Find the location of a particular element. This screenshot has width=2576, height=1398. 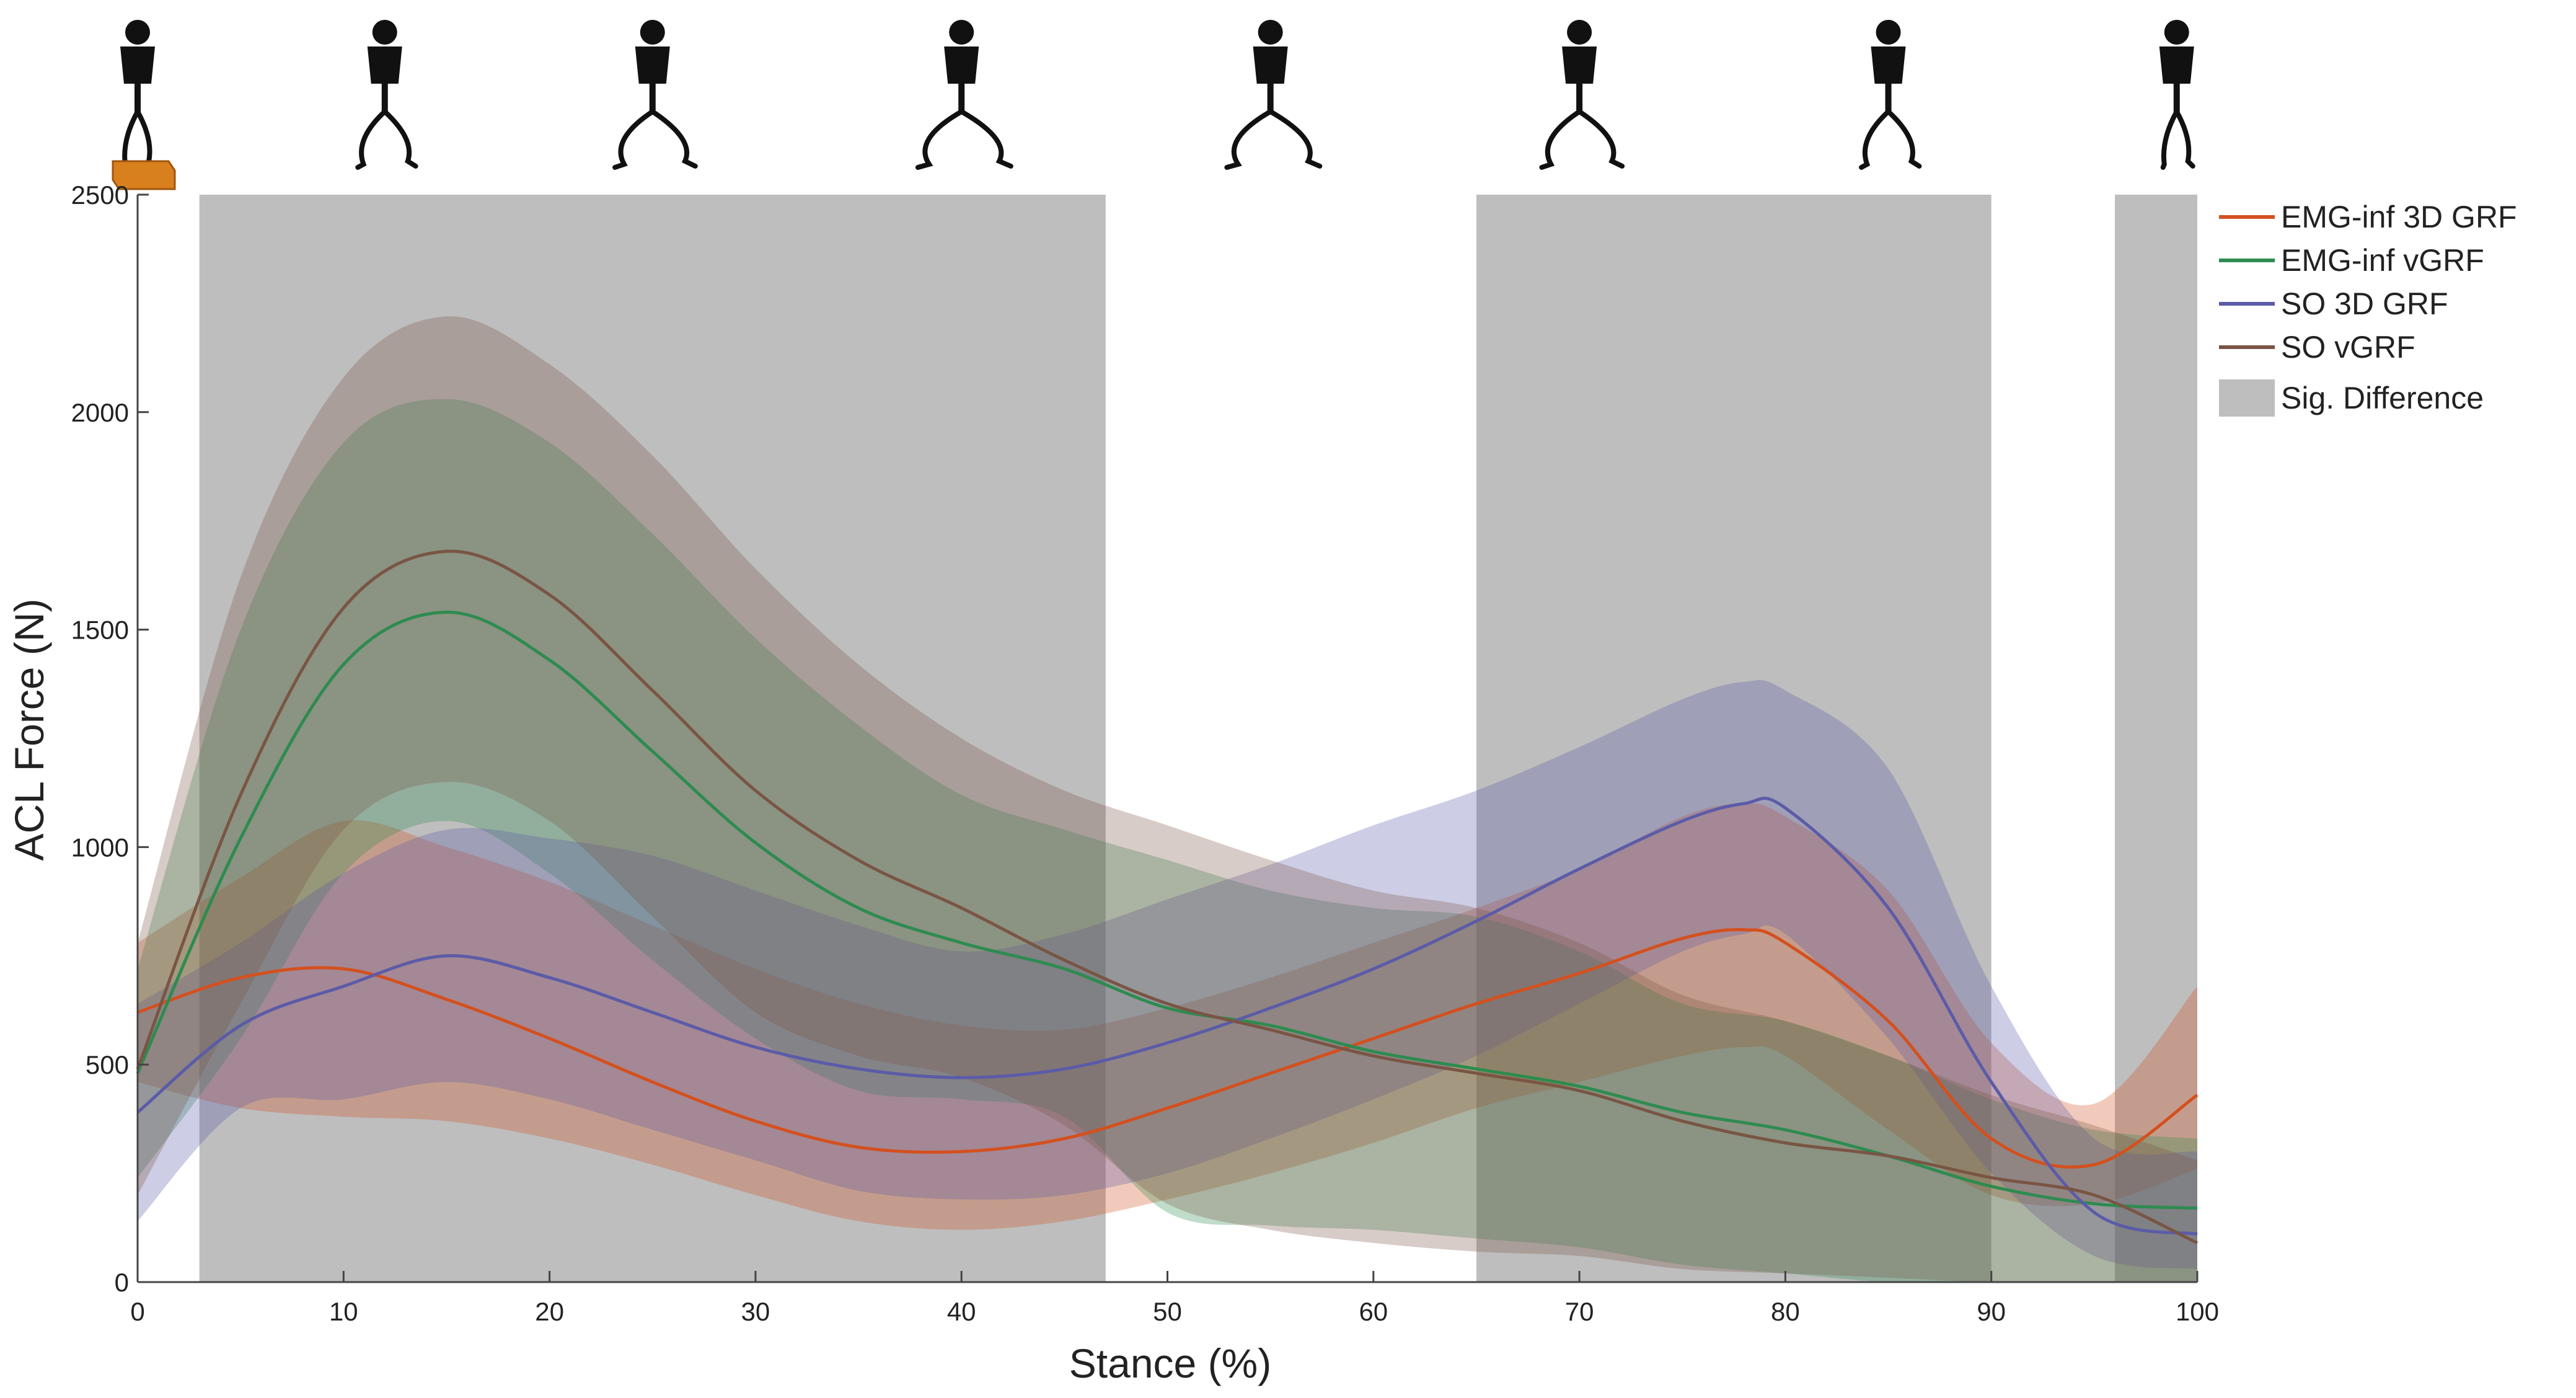

x-tick-label: 10 is located at coordinates (343, 1311).